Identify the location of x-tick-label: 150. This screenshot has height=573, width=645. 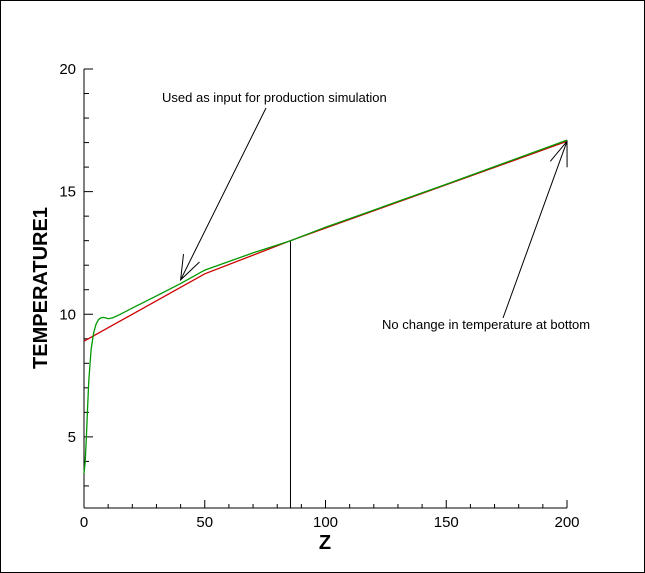
(446, 522).